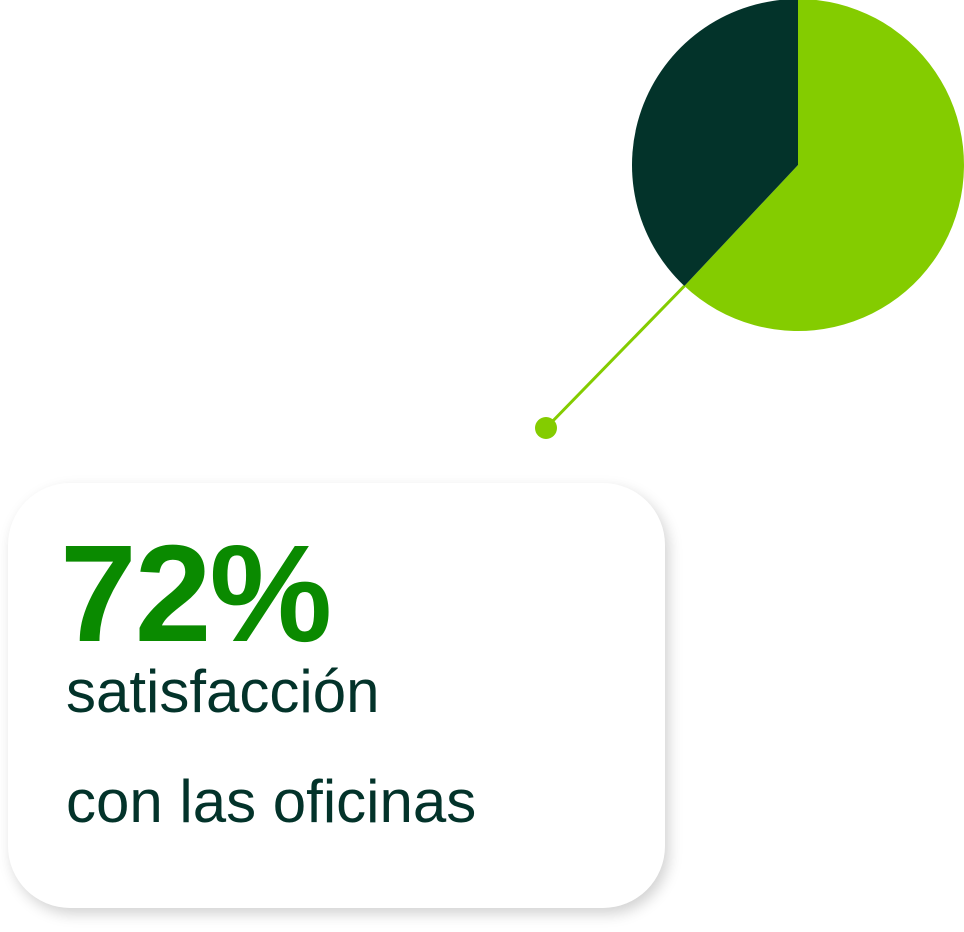  I want to click on connector-dot, so click(546, 428).